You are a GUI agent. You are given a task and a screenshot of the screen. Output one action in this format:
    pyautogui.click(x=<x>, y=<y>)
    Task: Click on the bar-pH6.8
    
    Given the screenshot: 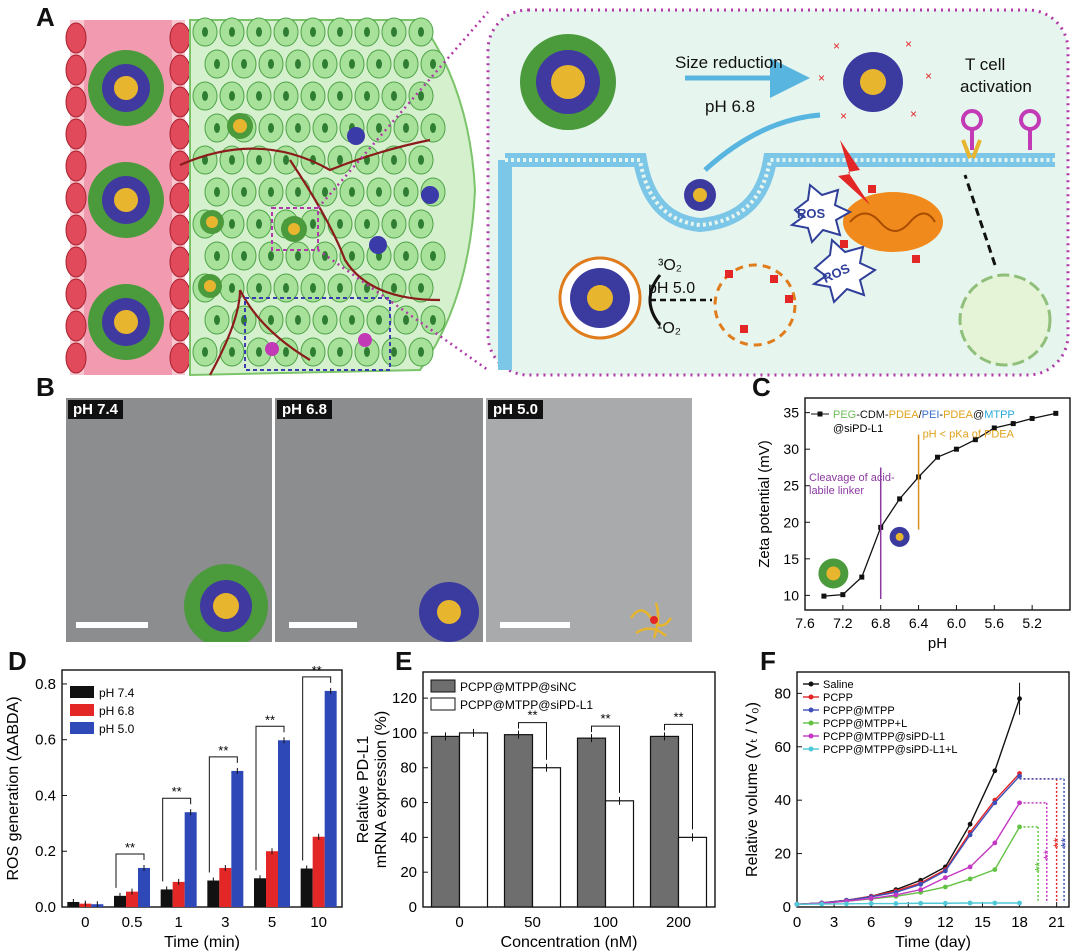 What is the action you would take?
    pyautogui.click(x=272, y=879)
    